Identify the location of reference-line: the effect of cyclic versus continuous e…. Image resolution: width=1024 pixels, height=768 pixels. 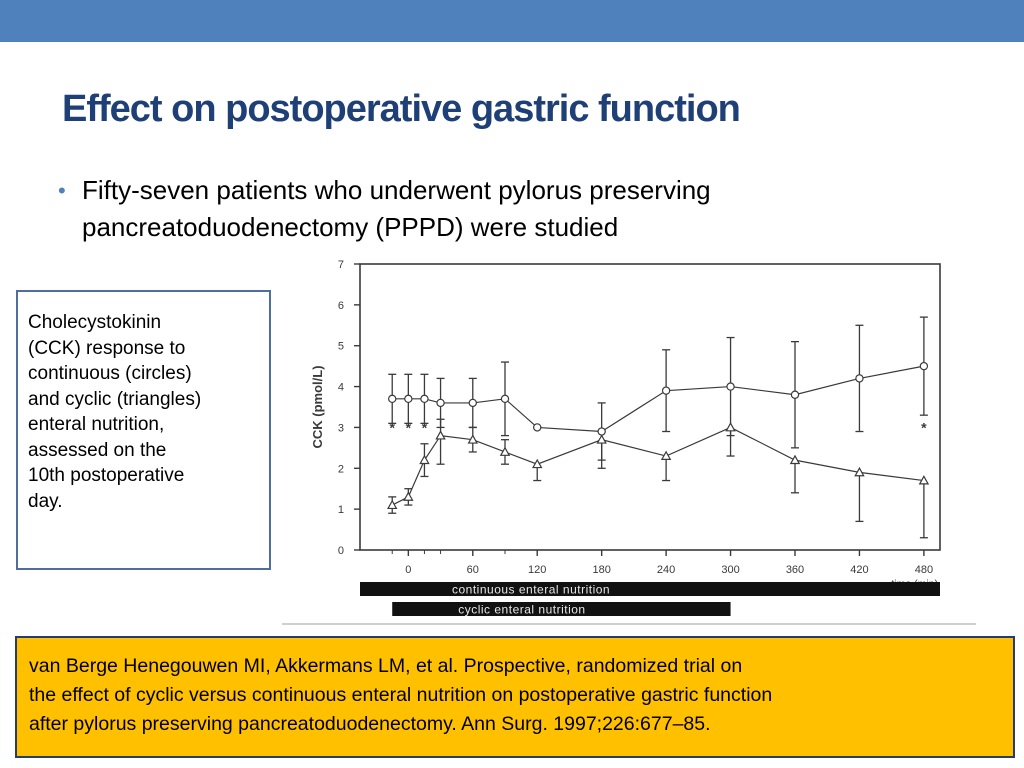
(401, 695).